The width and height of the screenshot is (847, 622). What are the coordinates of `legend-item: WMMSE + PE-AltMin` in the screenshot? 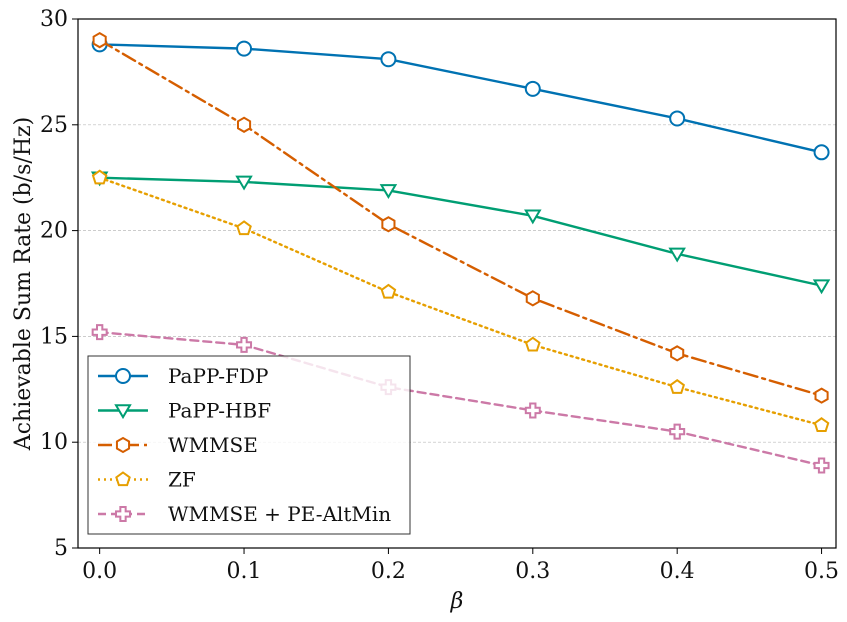 It's located at (244, 514).